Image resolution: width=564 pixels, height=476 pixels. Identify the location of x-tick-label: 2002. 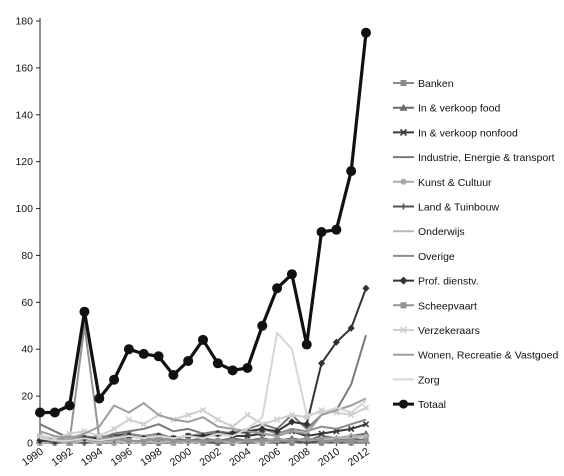
(211, 457).